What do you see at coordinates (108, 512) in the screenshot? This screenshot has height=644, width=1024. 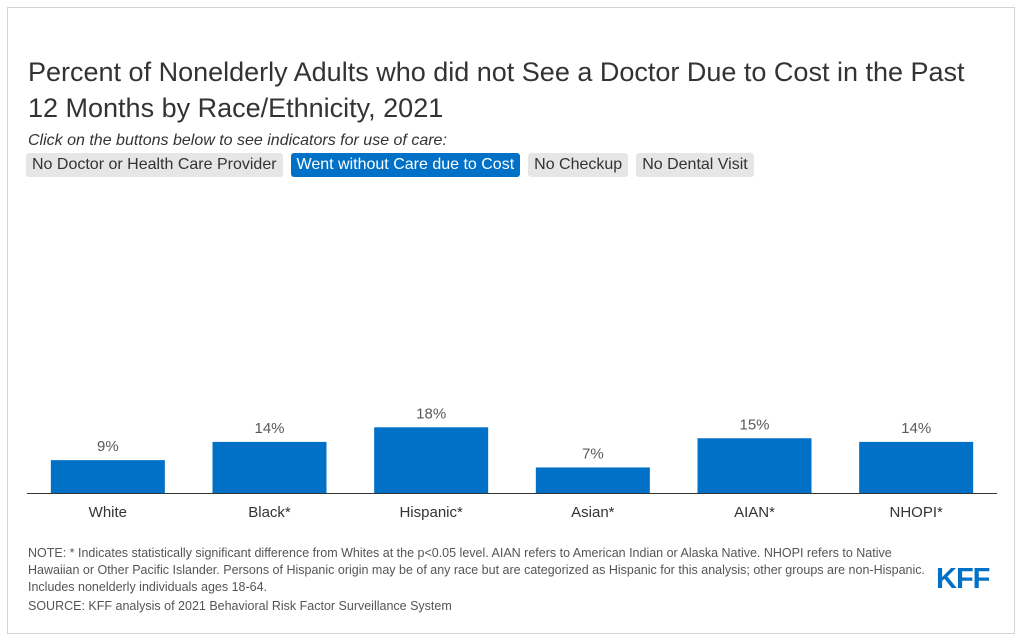 I see `category-label-0: White` at bounding box center [108, 512].